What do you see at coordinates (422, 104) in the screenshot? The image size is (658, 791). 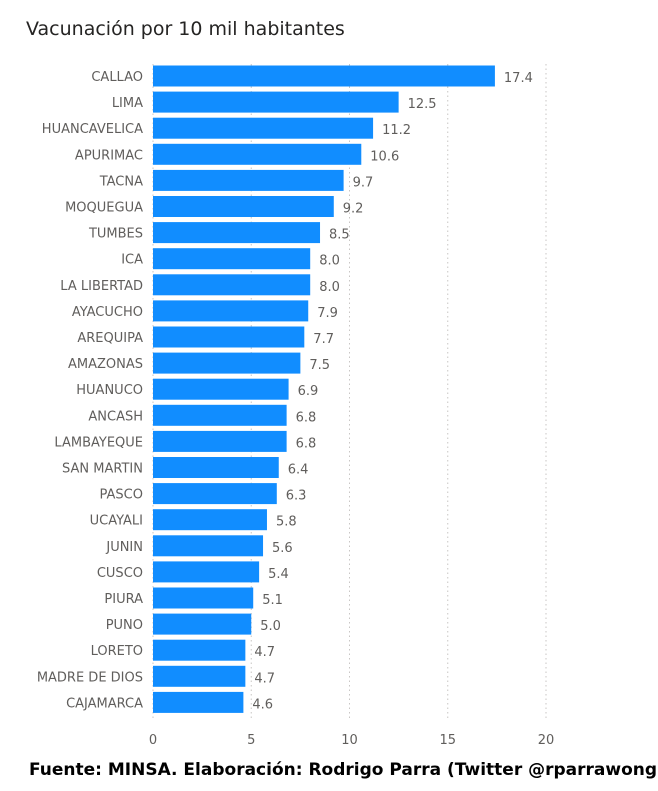 I see `data-label: 12.5` at bounding box center [422, 104].